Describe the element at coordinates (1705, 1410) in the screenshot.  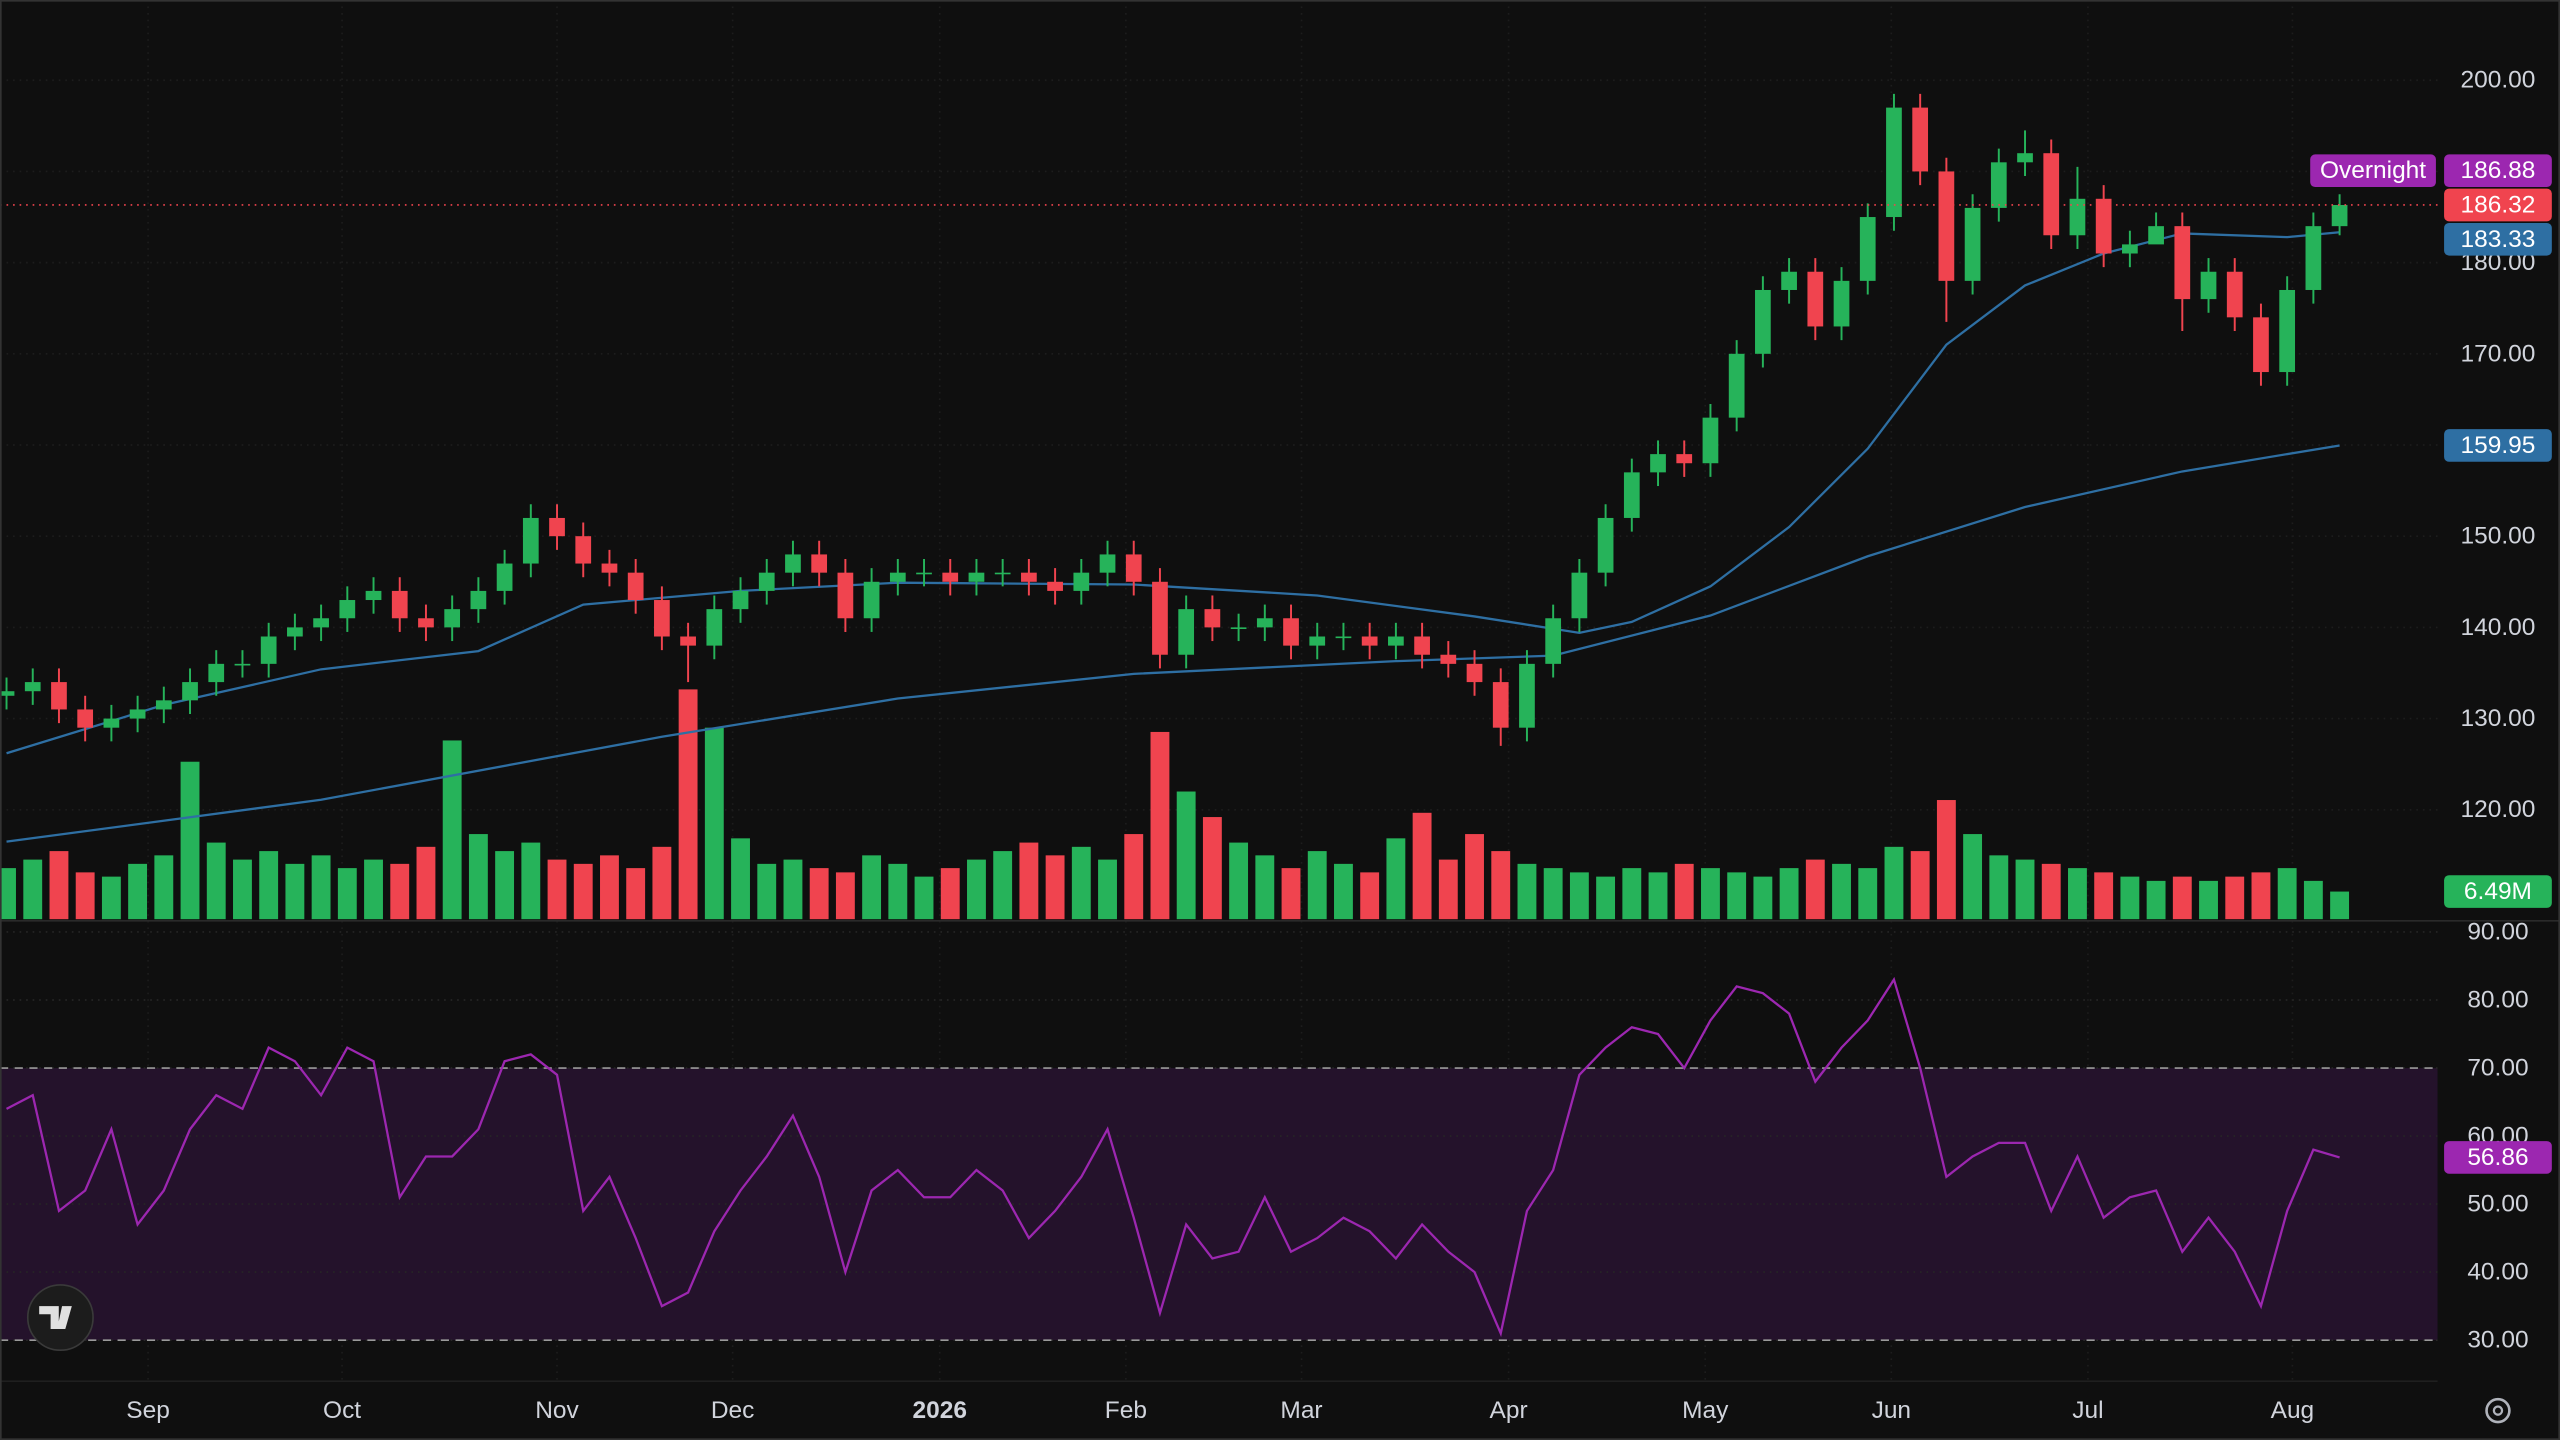
I see `x-tick-label: May` at that location.